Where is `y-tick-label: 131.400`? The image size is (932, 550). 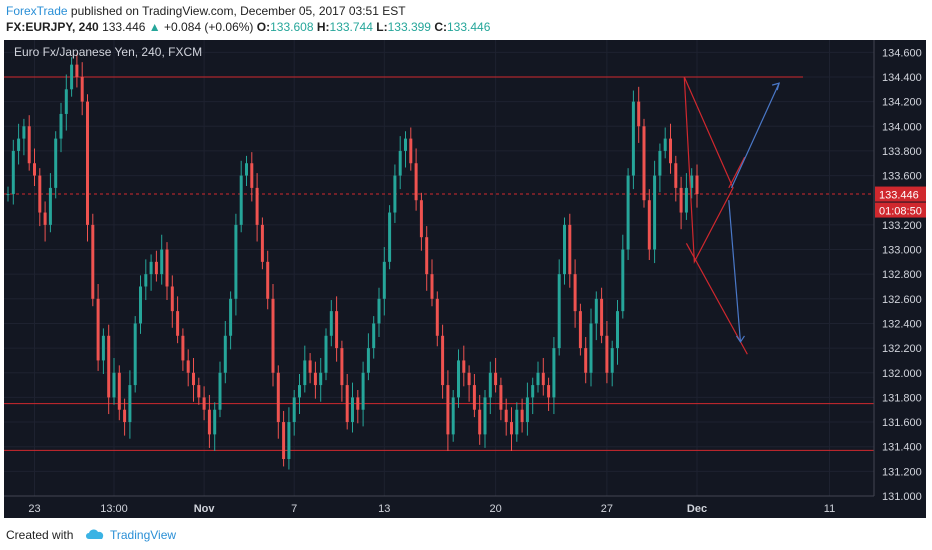 y-tick-label: 131.400 is located at coordinates (902, 448).